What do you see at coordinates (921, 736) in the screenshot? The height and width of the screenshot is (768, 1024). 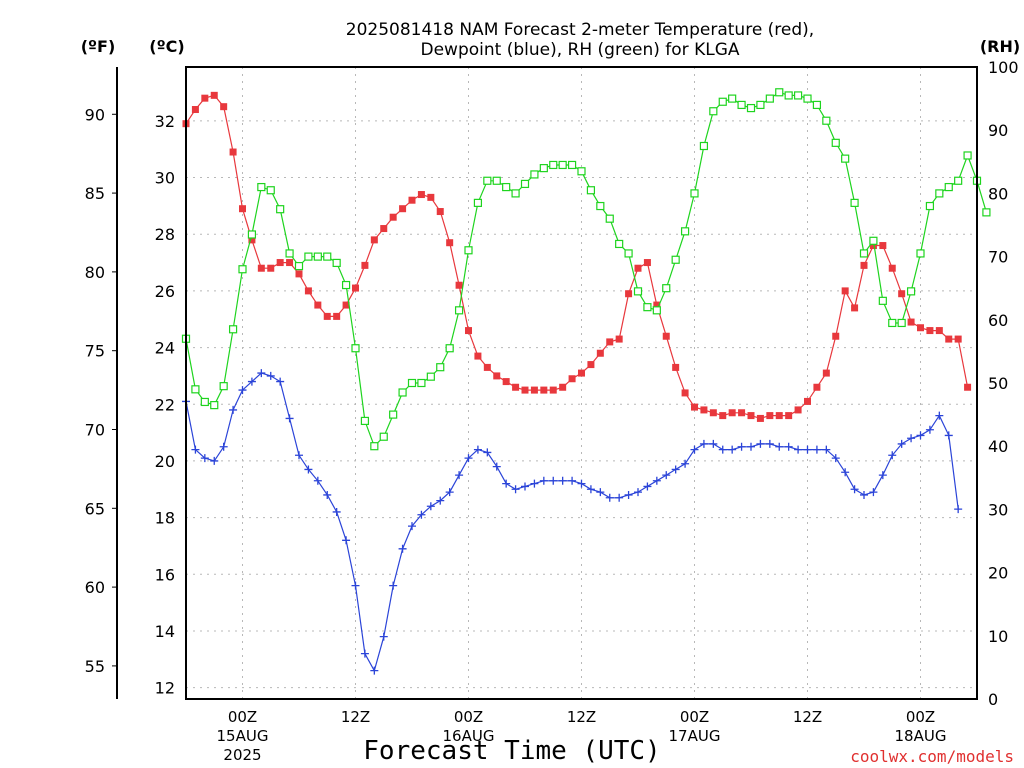 I see `x-tick-date-label: 18AUG` at bounding box center [921, 736].